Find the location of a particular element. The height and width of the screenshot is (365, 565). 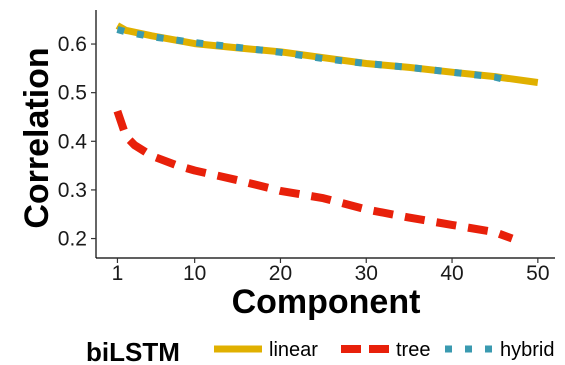

x-tick-label: 1 is located at coordinates (118, 273).